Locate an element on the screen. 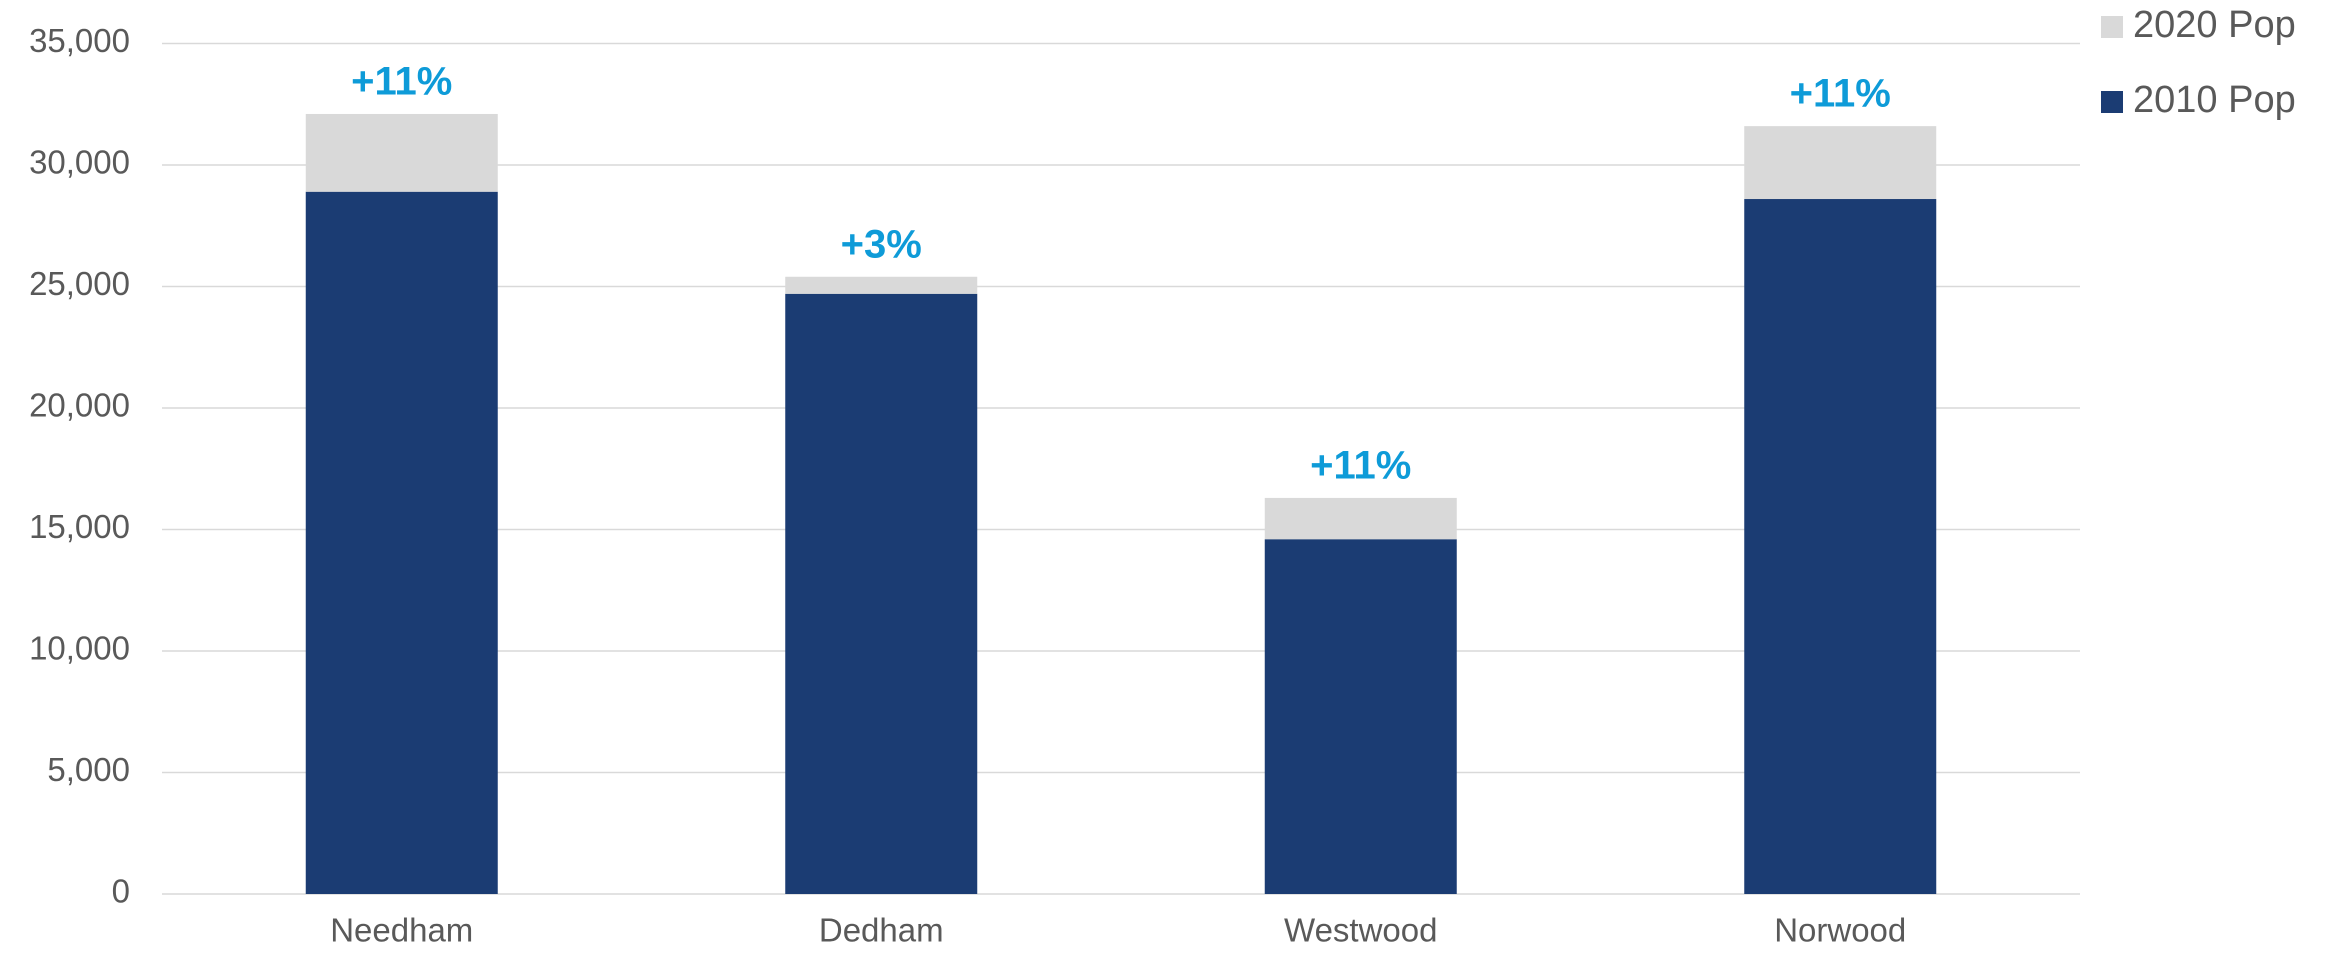 The width and height of the screenshot is (2341, 953). y-tick-label: 0 is located at coordinates (121, 891).